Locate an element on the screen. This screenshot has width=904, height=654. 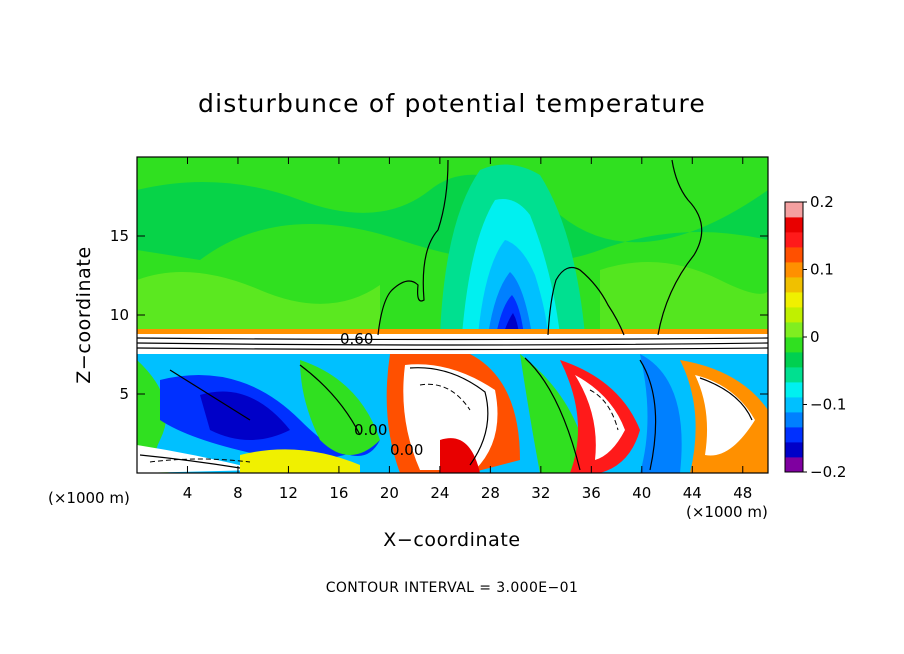
y-tick-label: 10 is located at coordinates (119, 315).